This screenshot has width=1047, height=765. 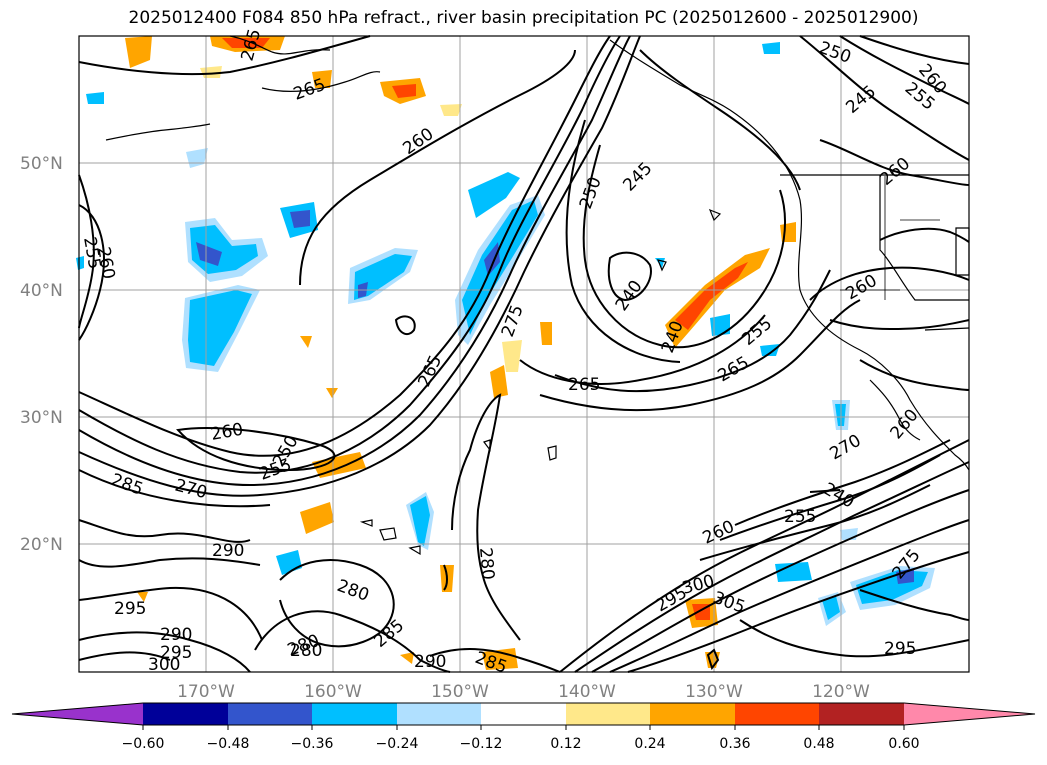 I want to click on colorbar-extend-high, so click(x=969, y=714).